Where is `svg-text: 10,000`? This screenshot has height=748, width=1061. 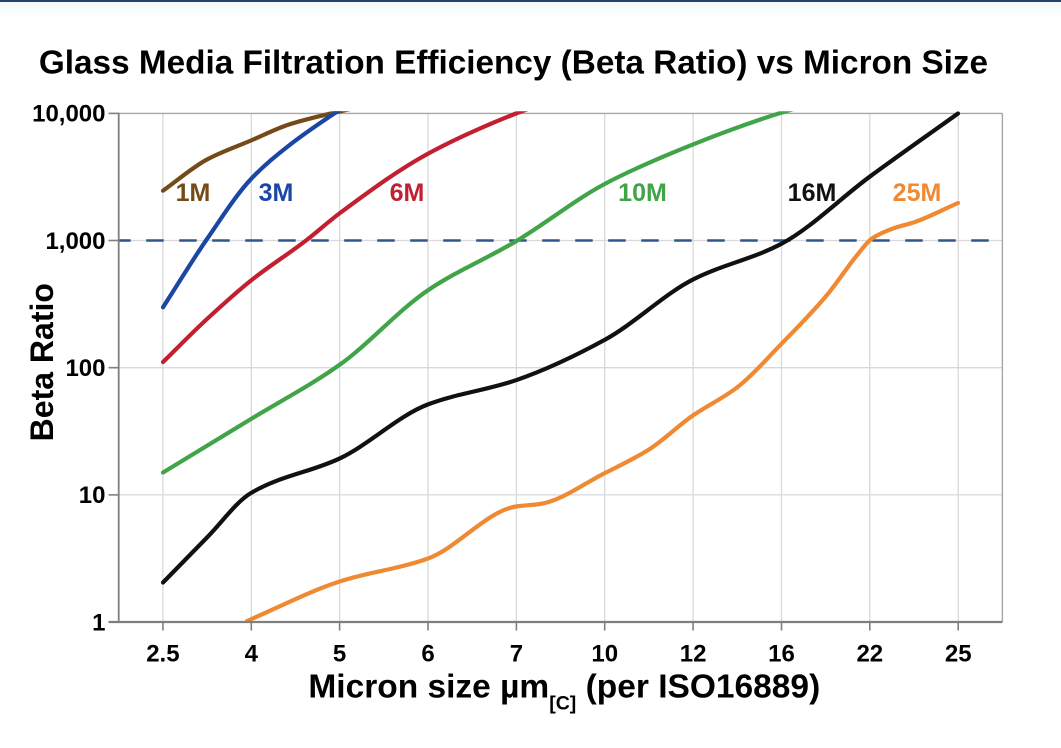
svg-text: 10,000 is located at coordinates (68, 114).